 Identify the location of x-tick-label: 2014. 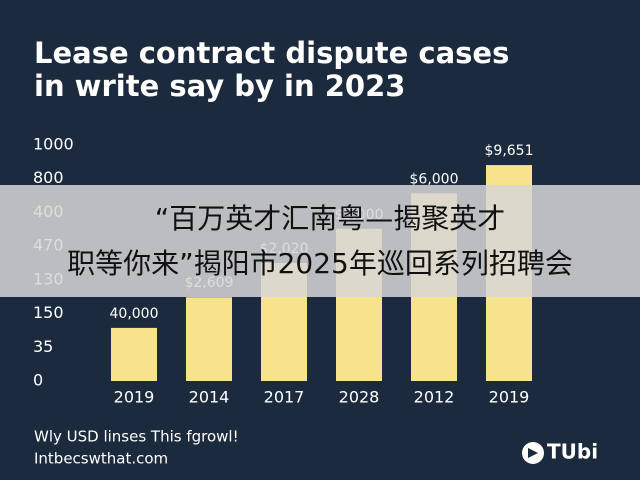
(209, 397).